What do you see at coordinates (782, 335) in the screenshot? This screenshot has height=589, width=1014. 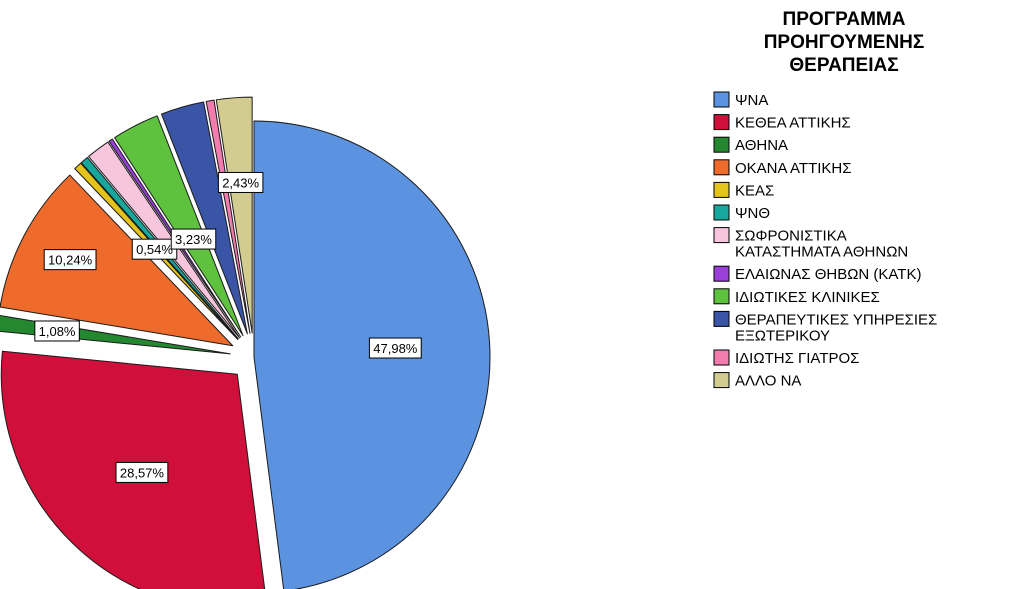 I see `legend-label: ΕΞΩΤΕΡΙΚΟΥ` at bounding box center [782, 335].